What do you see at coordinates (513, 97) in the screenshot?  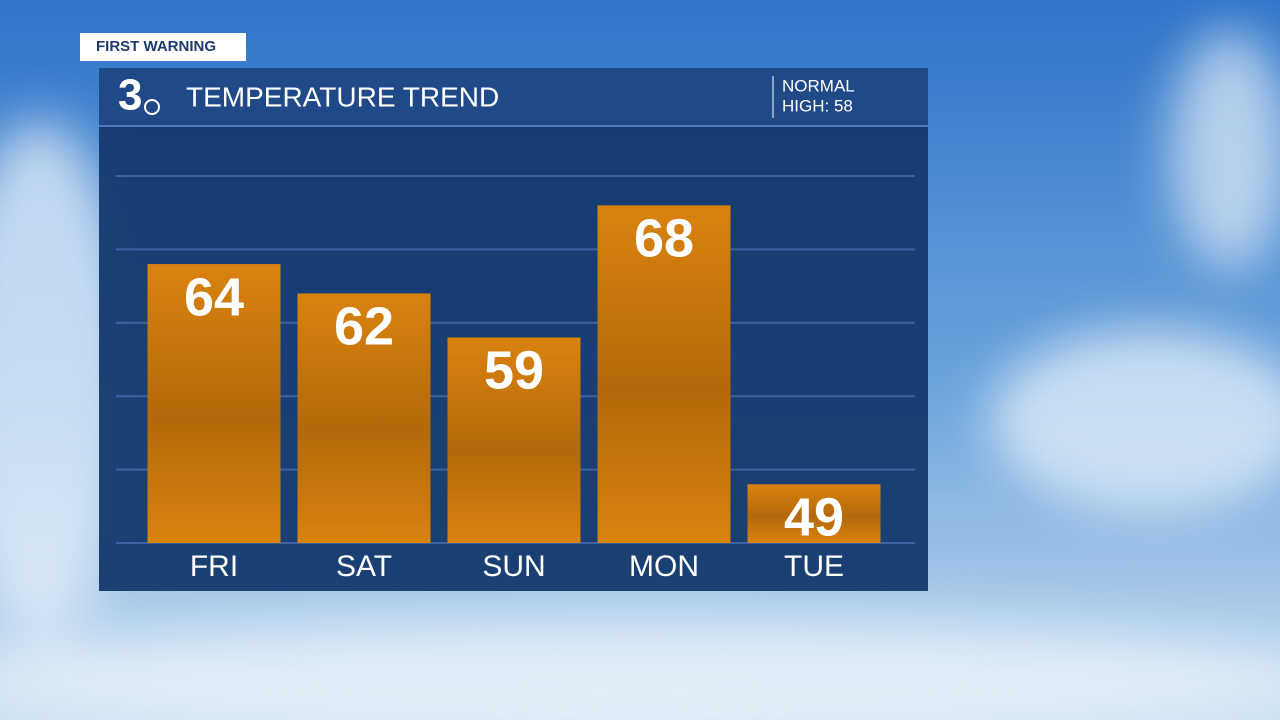 I see `header-bar` at bounding box center [513, 97].